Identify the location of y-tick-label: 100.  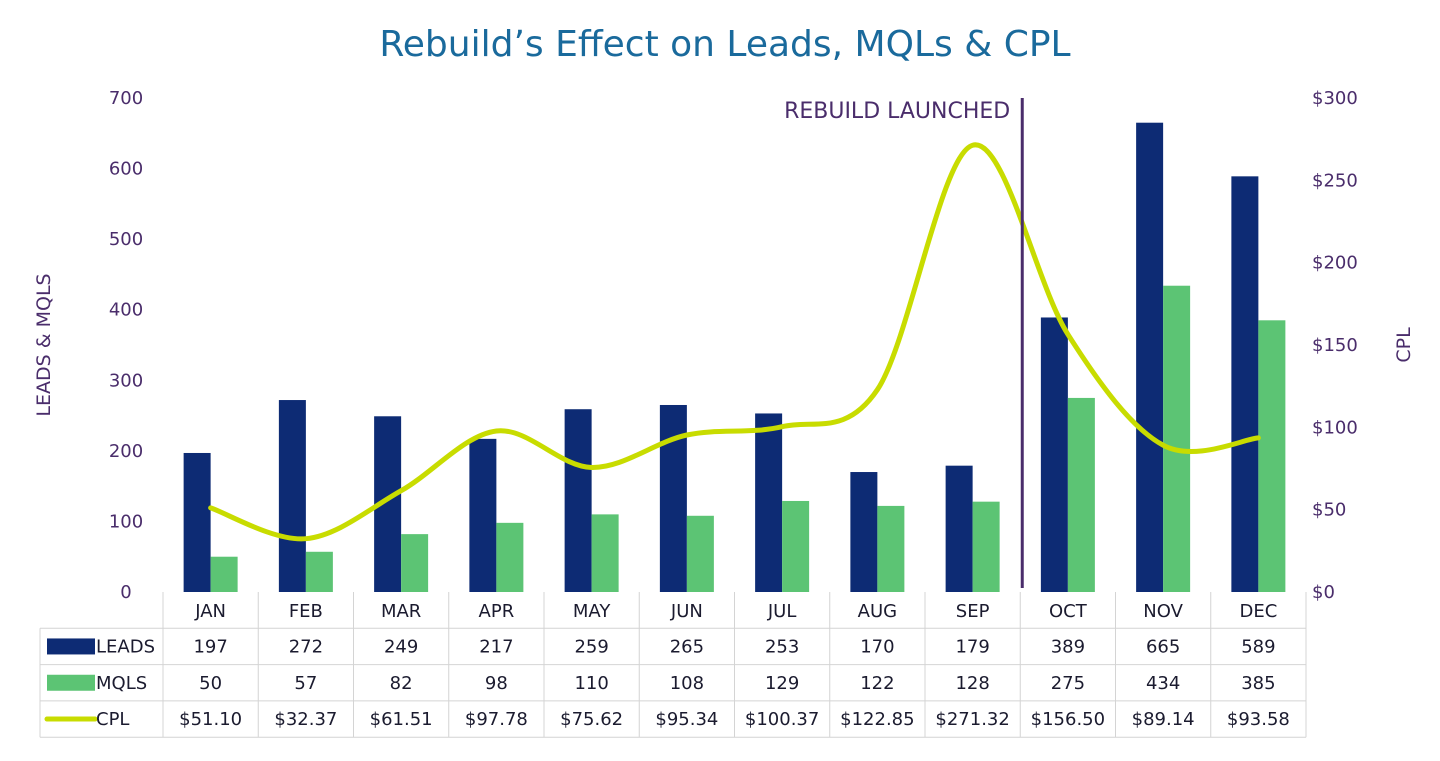
(126, 521).